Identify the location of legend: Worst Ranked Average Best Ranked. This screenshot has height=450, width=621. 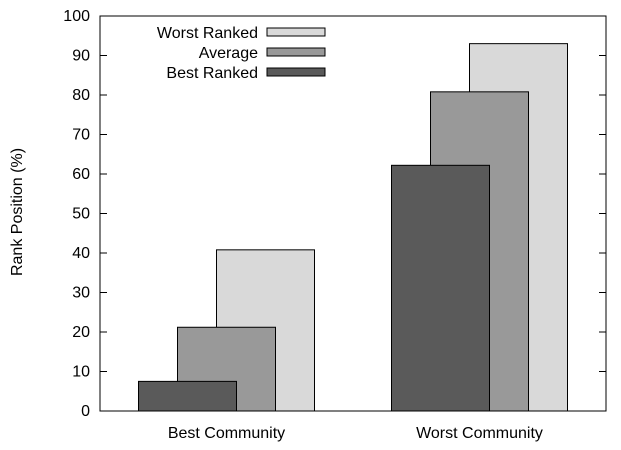
(241, 53).